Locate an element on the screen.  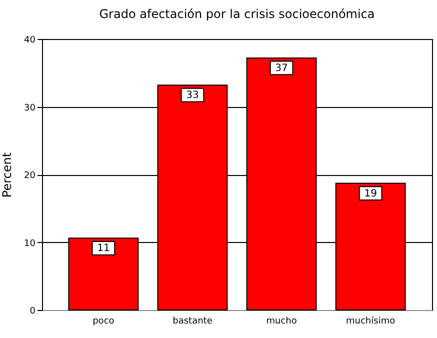
x-tick-label: bastante is located at coordinates (192, 321).